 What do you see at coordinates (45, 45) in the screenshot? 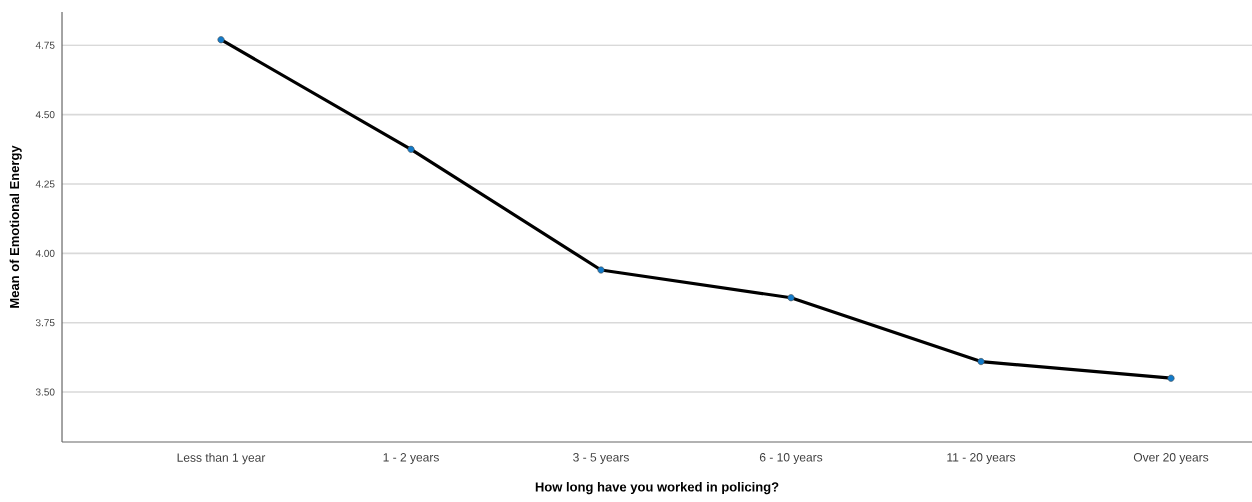
I see `y-tick-label: 4.75` at bounding box center [45, 45].